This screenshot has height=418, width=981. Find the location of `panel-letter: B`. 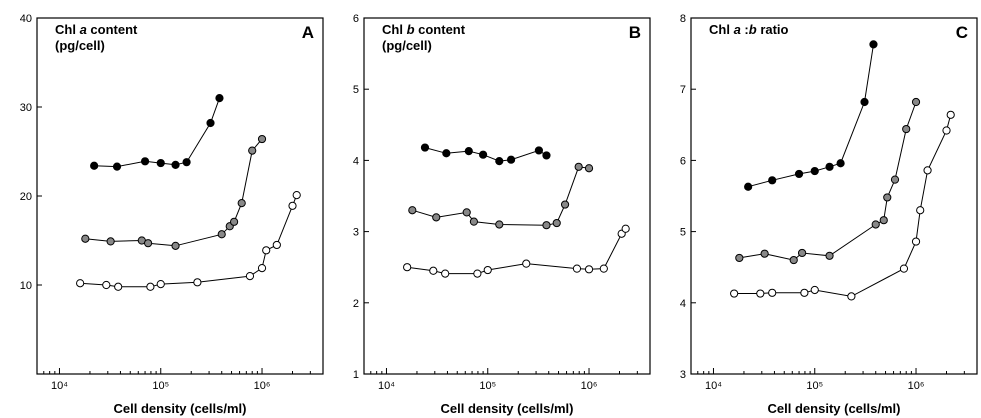

panel-letter: B is located at coordinates (635, 32).